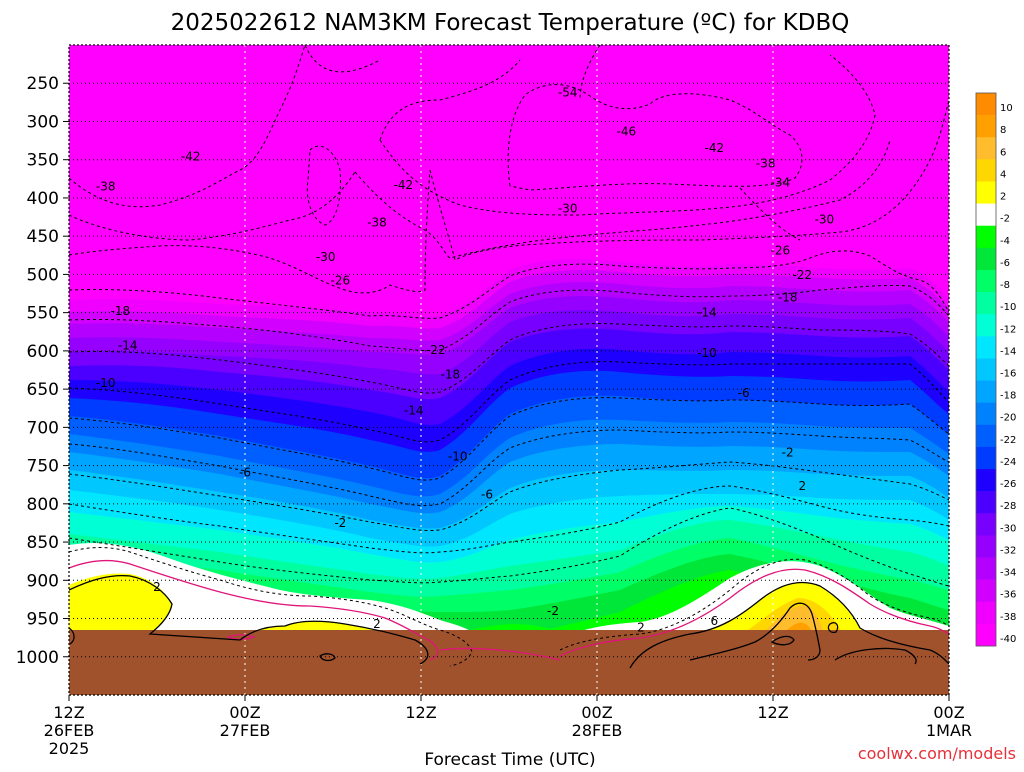  What do you see at coordinates (43, 275) in the screenshot?
I see `y-tick-label: 500` at bounding box center [43, 275].